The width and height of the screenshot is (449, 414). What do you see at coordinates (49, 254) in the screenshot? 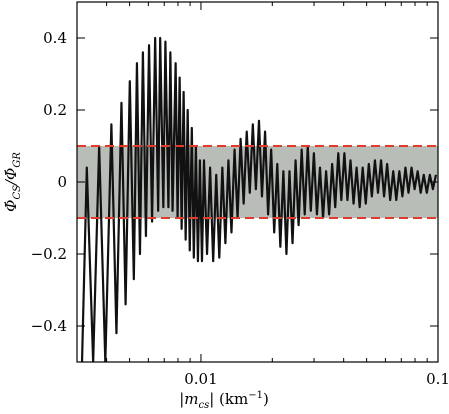
I see `y-tick-label: −0.2` at bounding box center [49, 254].